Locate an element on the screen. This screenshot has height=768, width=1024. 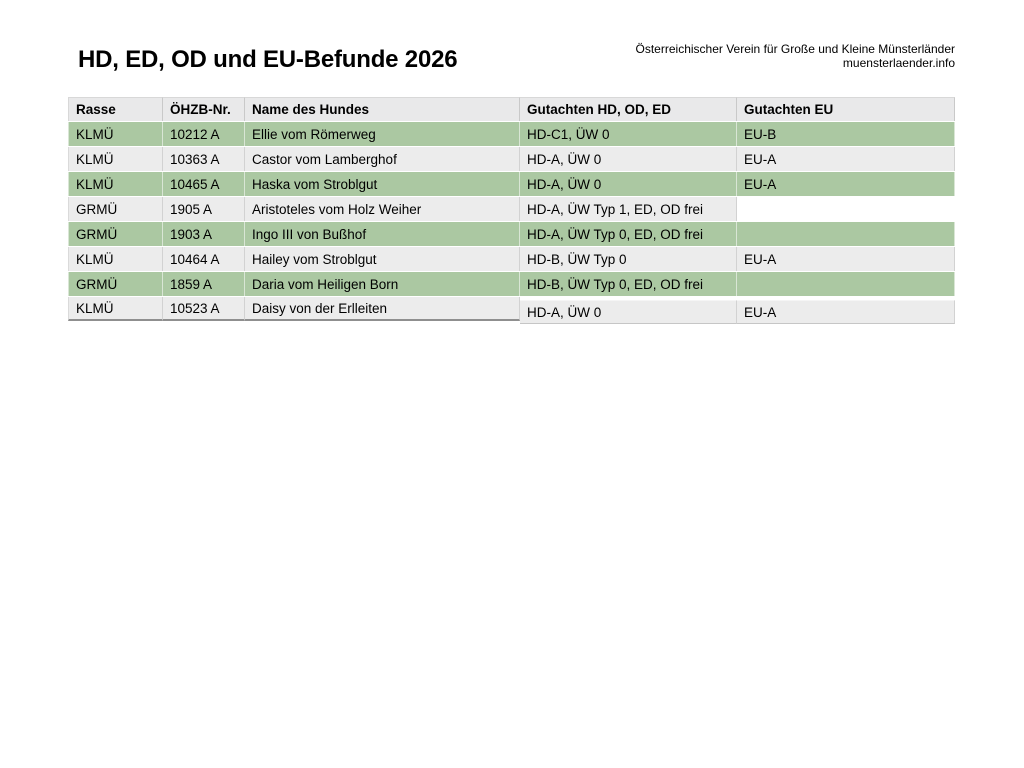
cell-gutachten-hd-od-ed: HD-B, ÜW Typ 0 is located at coordinates (628, 259).